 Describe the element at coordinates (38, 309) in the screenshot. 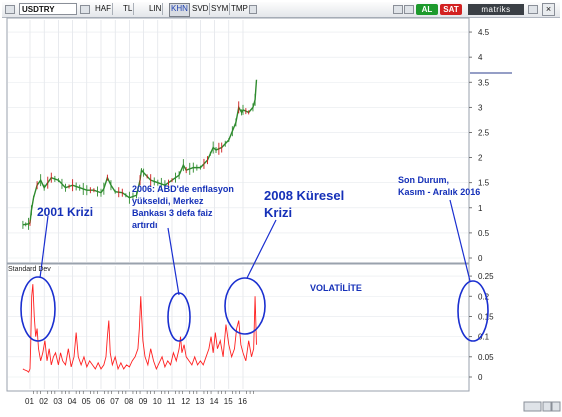

I see `oval-2001` at that location.